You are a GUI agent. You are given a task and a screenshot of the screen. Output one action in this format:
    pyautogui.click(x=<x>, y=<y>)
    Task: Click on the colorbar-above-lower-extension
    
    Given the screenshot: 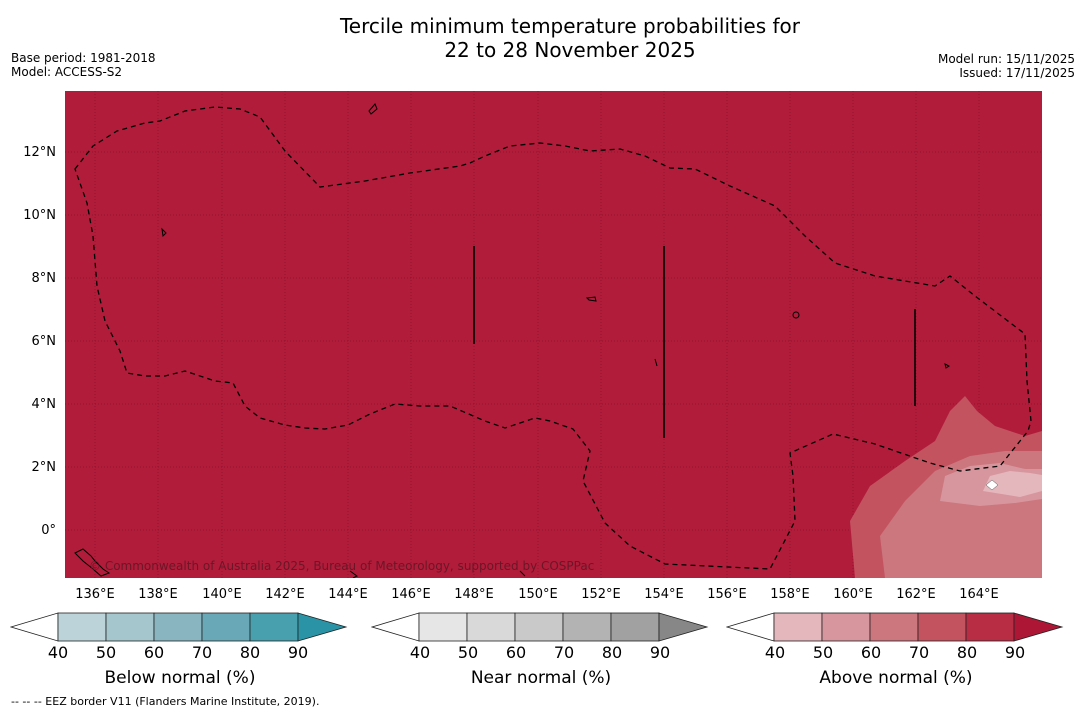 What is the action you would take?
    pyautogui.click(x=750, y=627)
    